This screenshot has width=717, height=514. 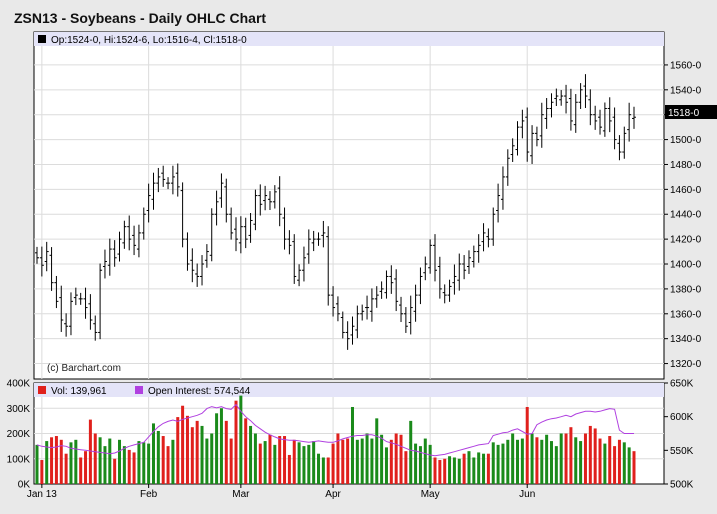 What do you see at coordinates (19, 459) in the screenshot?
I see `volume-tick-label: 100K` at bounding box center [19, 459].